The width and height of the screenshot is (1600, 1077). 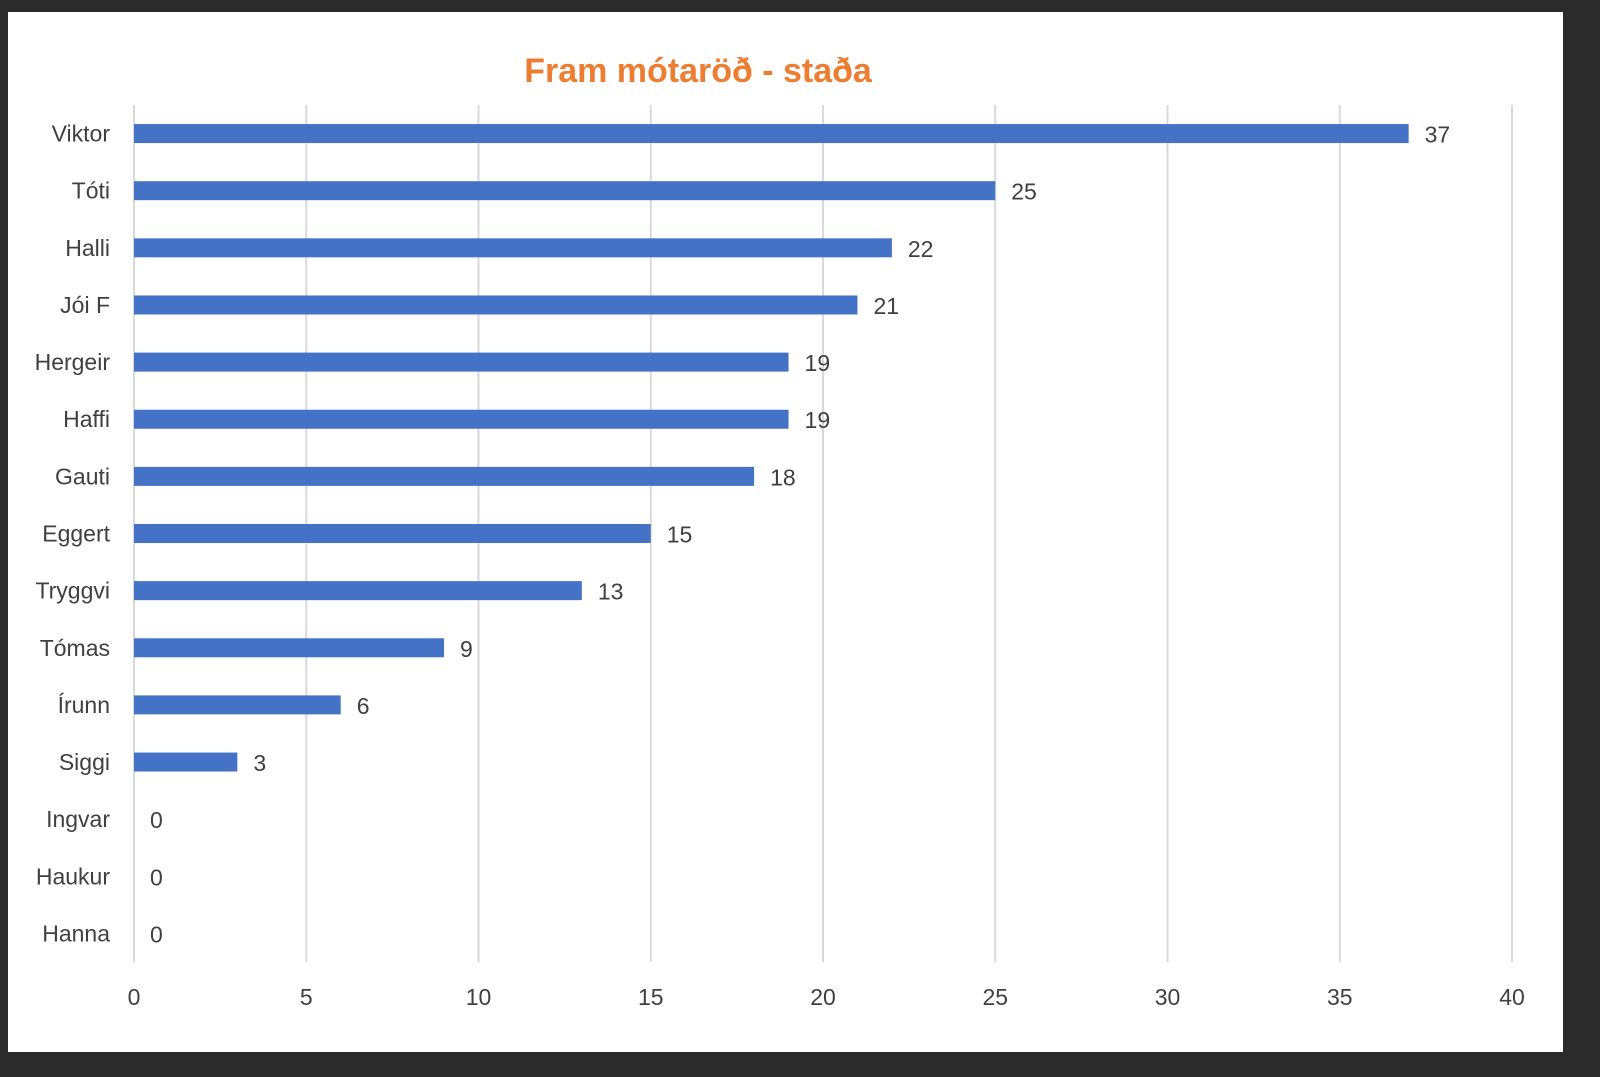 What do you see at coordinates (134, 997) in the screenshot?
I see `x-tick-label: 0` at bounding box center [134, 997].